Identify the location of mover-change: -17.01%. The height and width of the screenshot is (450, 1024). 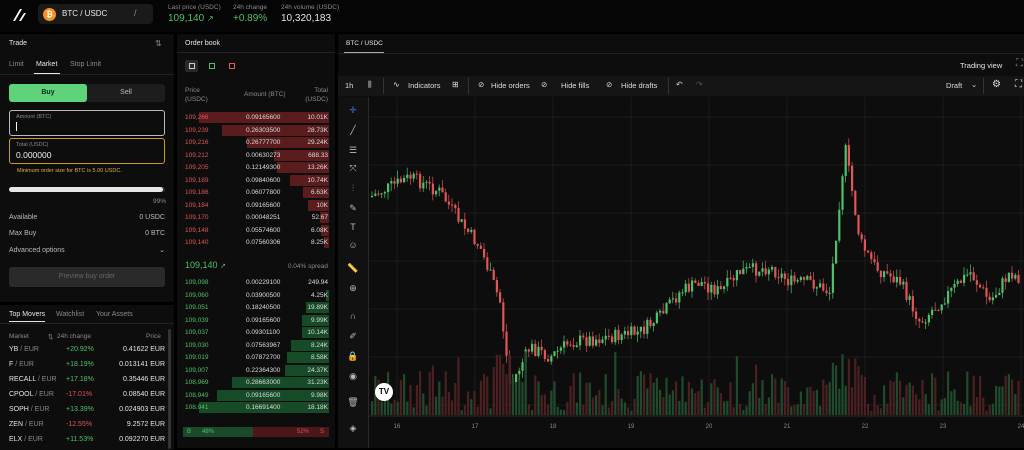
(79, 394).